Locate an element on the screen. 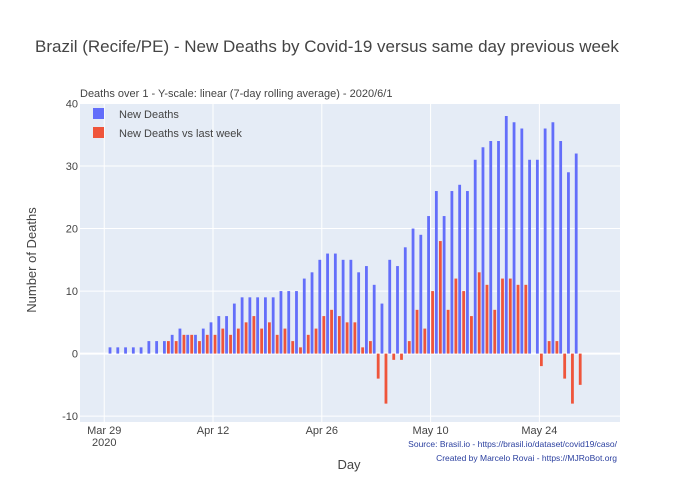 The image size is (700, 500). legend-label-vs-last-week: New Deaths vs last week is located at coordinates (180, 134).